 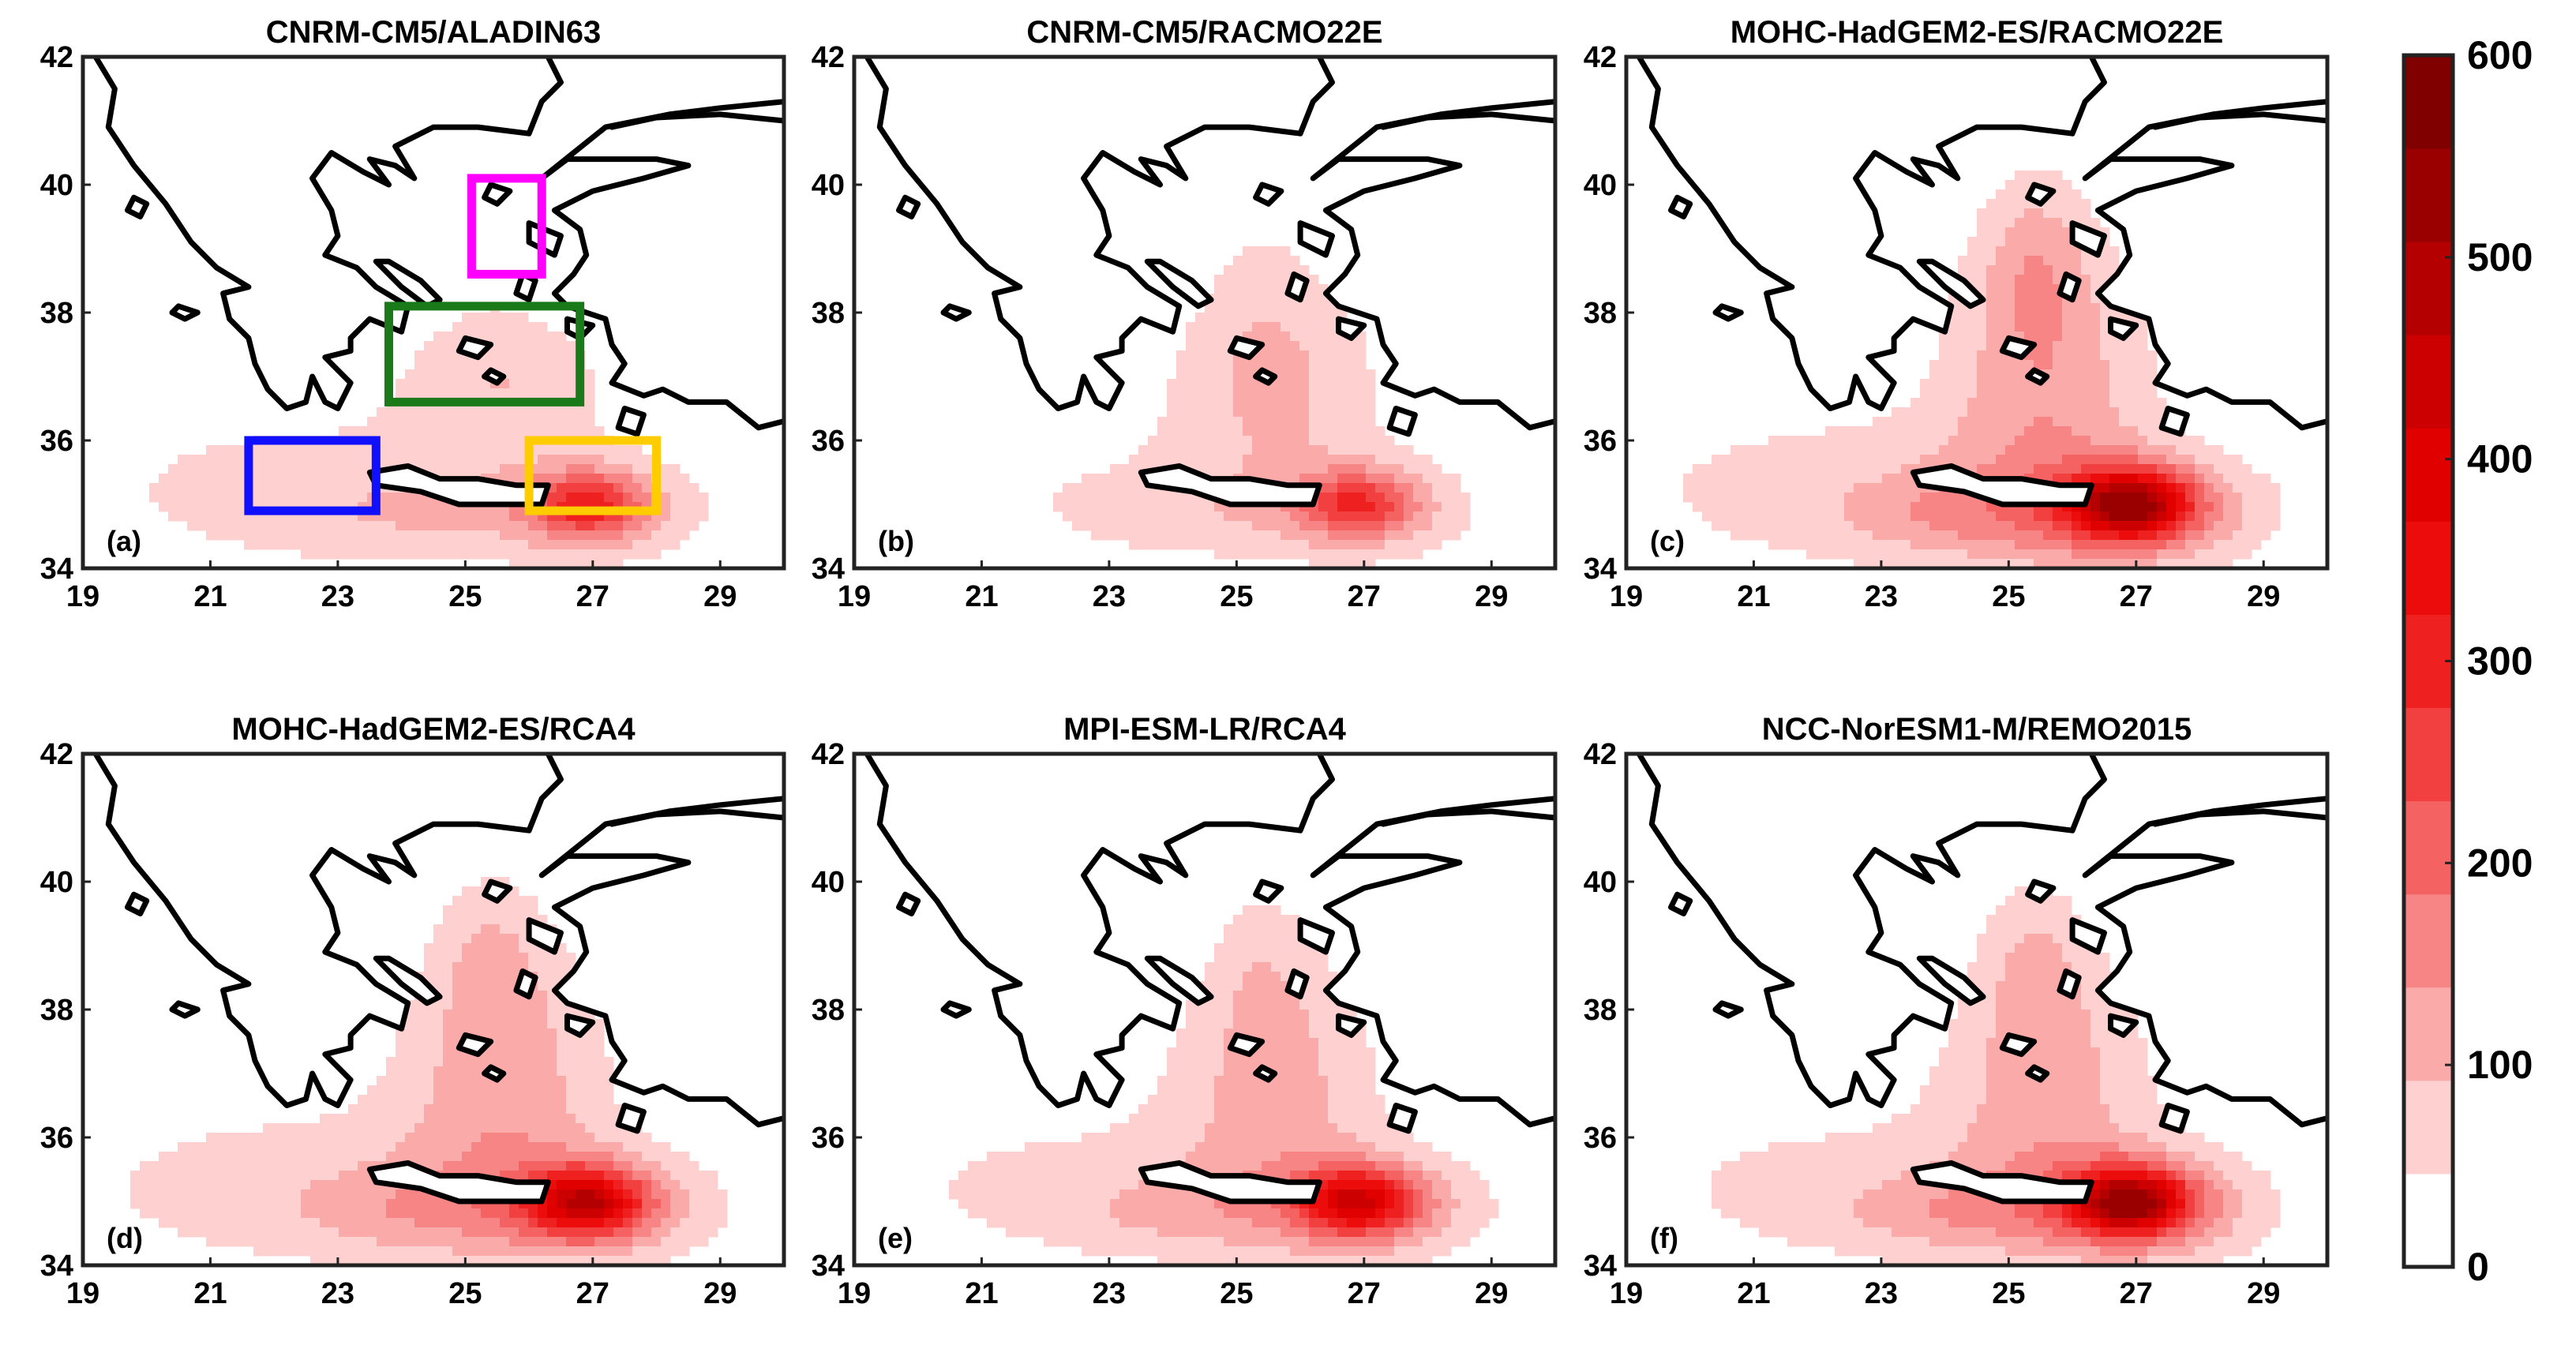 I want to click on panel-label: (c), so click(x=1667, y=541).